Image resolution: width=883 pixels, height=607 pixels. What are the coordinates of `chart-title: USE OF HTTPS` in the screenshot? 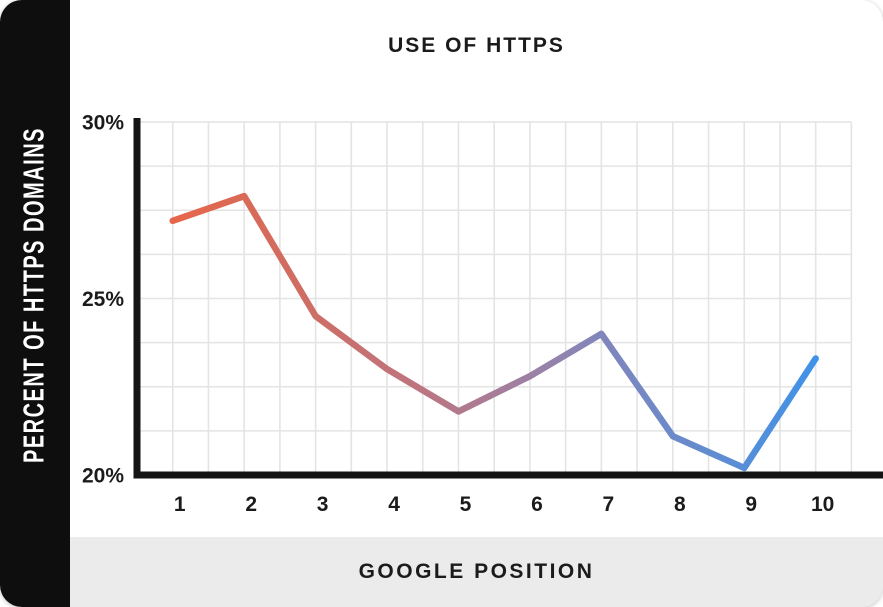 It's located at (476, 45).